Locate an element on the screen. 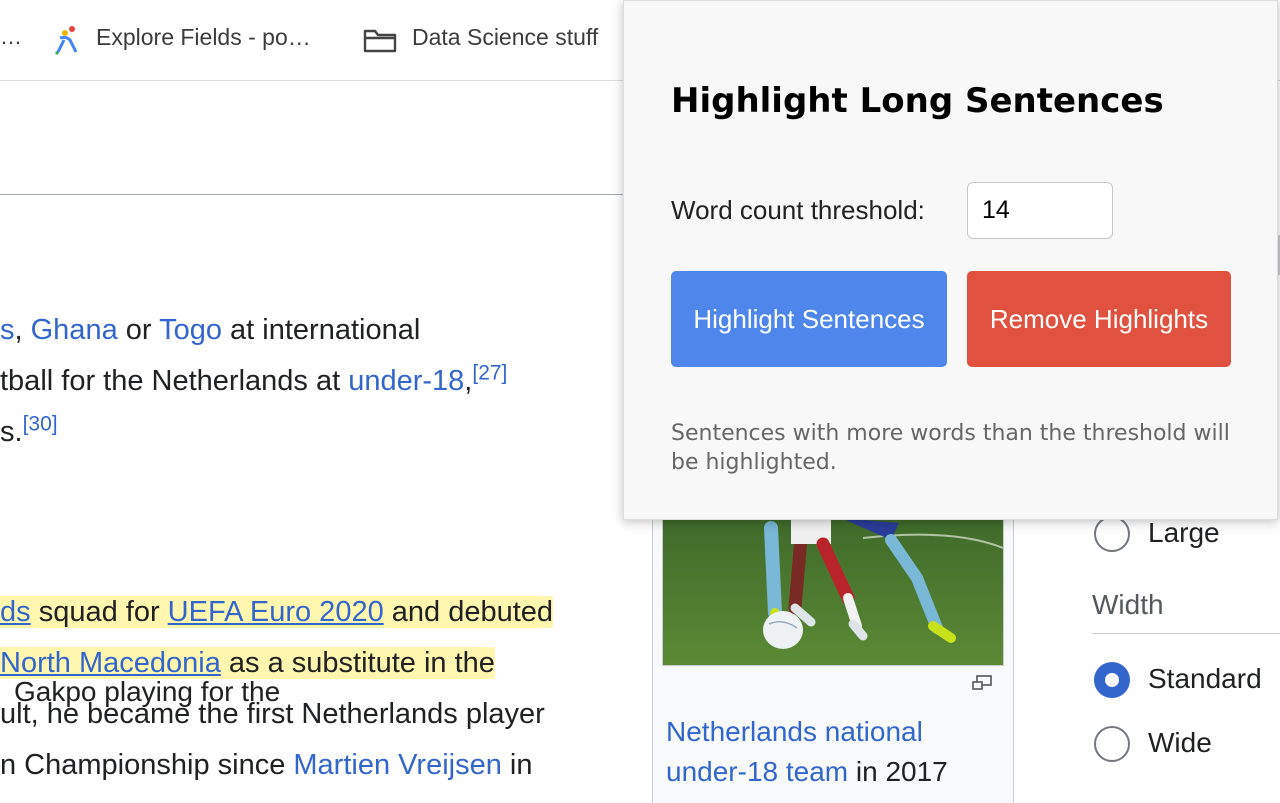  bookmark-data-science-stuff: Data Science stuff is located at coordinates (505, 37).